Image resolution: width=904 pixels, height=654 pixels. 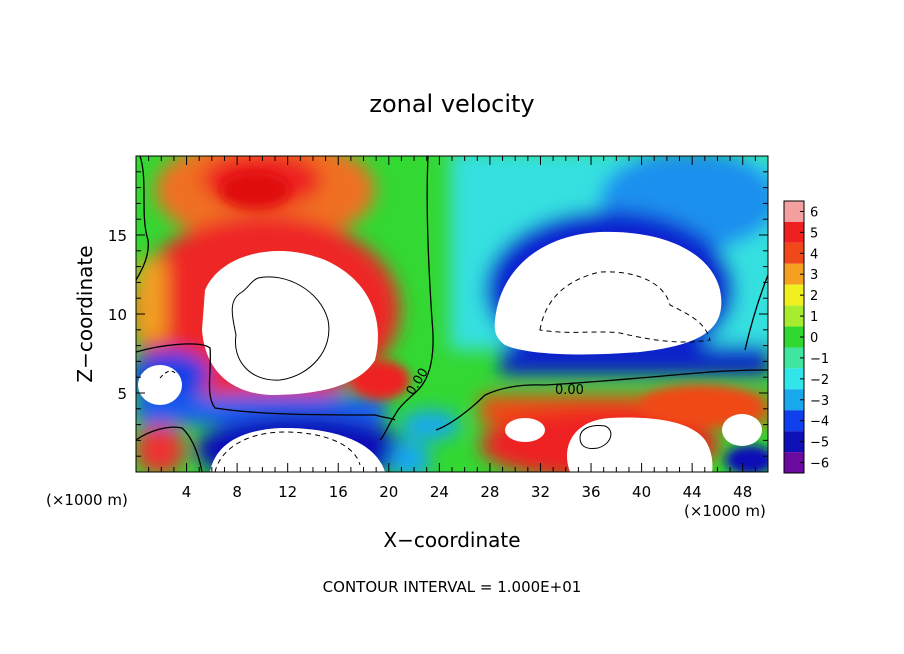 What do you see at coordinates (87, 500) in the screenshot?
I see `x-unit-left: (×1000 m)` at bounding box center [87, 500].